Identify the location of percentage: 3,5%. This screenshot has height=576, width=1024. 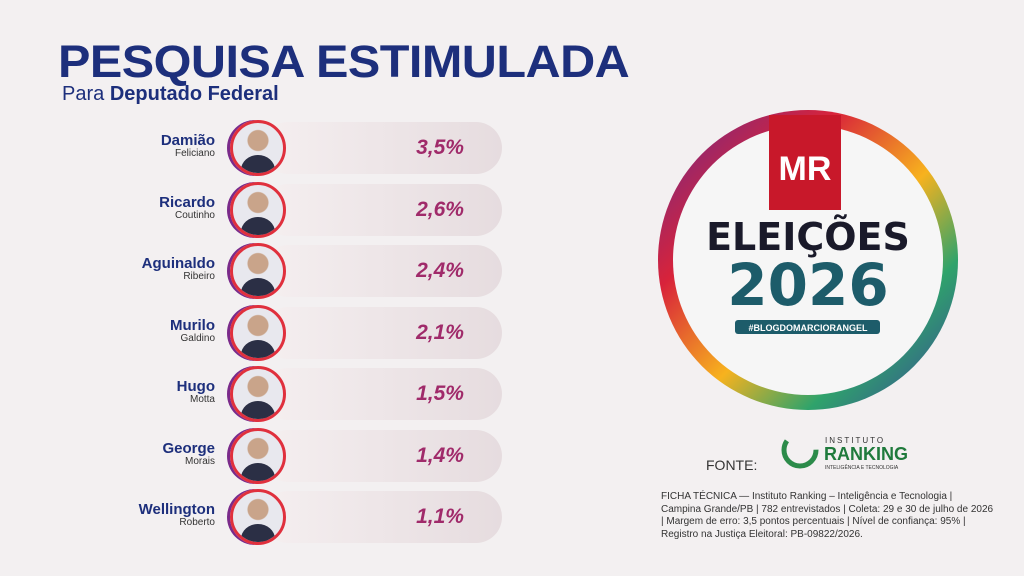
(440, 147).